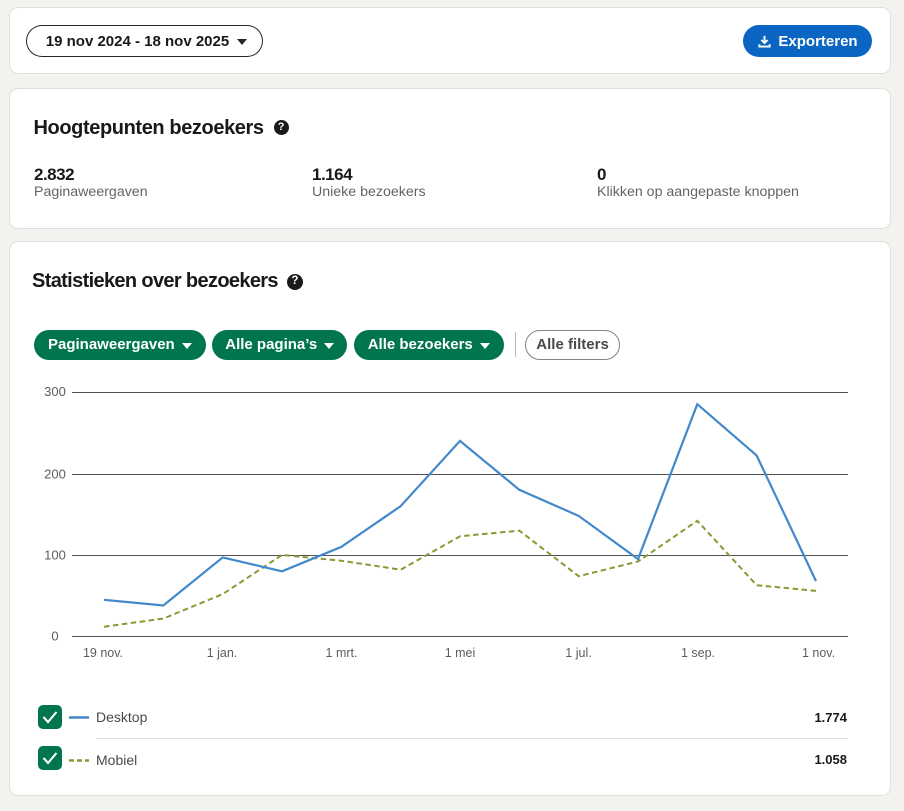 Image resolution: width=904 pixels, height=811 pixels. I want to click on svg-text: 1 mrt., so click(342, 653).